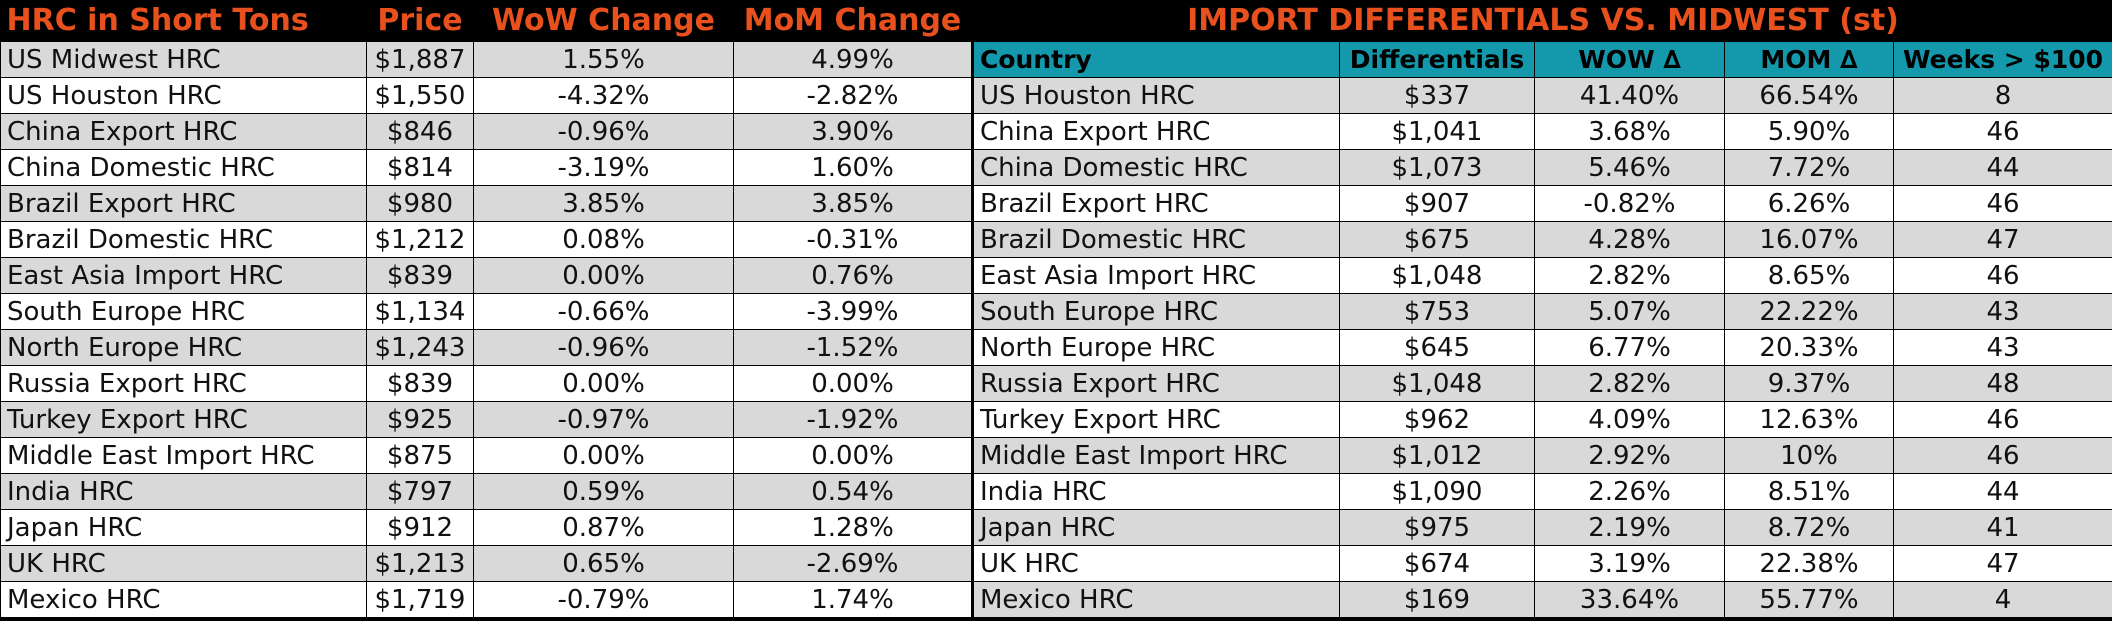  What do you see at coordinates (1437, 527) in the screenshot?
I see `differential-cell: $975` at bounding box center [1437, 527].